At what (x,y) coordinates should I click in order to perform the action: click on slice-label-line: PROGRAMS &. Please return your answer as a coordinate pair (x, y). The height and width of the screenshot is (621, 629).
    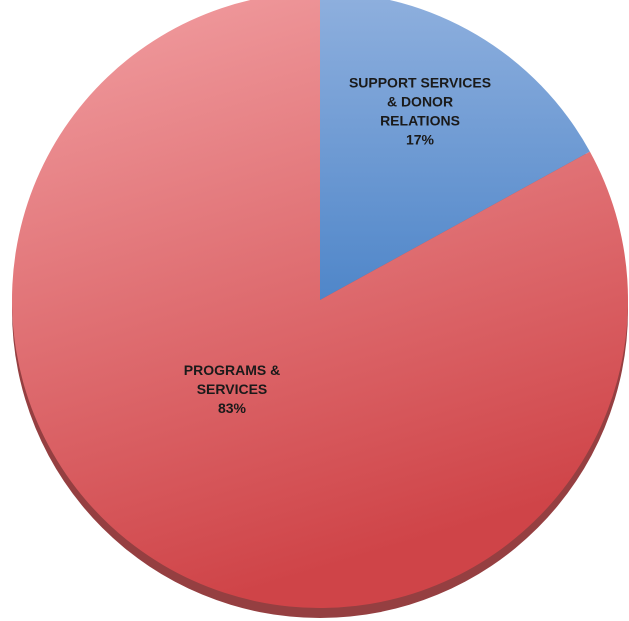
    Looking at the image, I should click on (232, 370).